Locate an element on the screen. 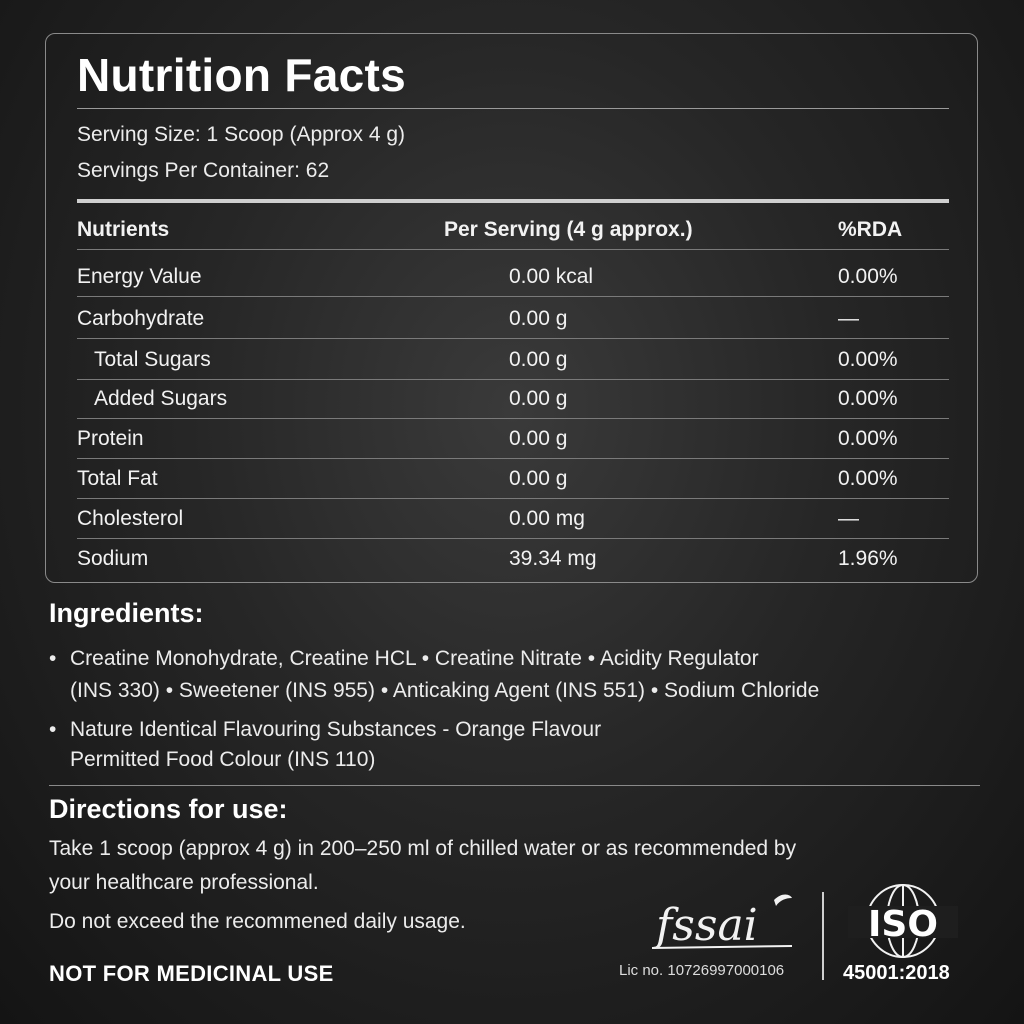 This screenshot has width=1024, height=1024. header-nutrients: Nutrients is located at coordinates (123, 229).